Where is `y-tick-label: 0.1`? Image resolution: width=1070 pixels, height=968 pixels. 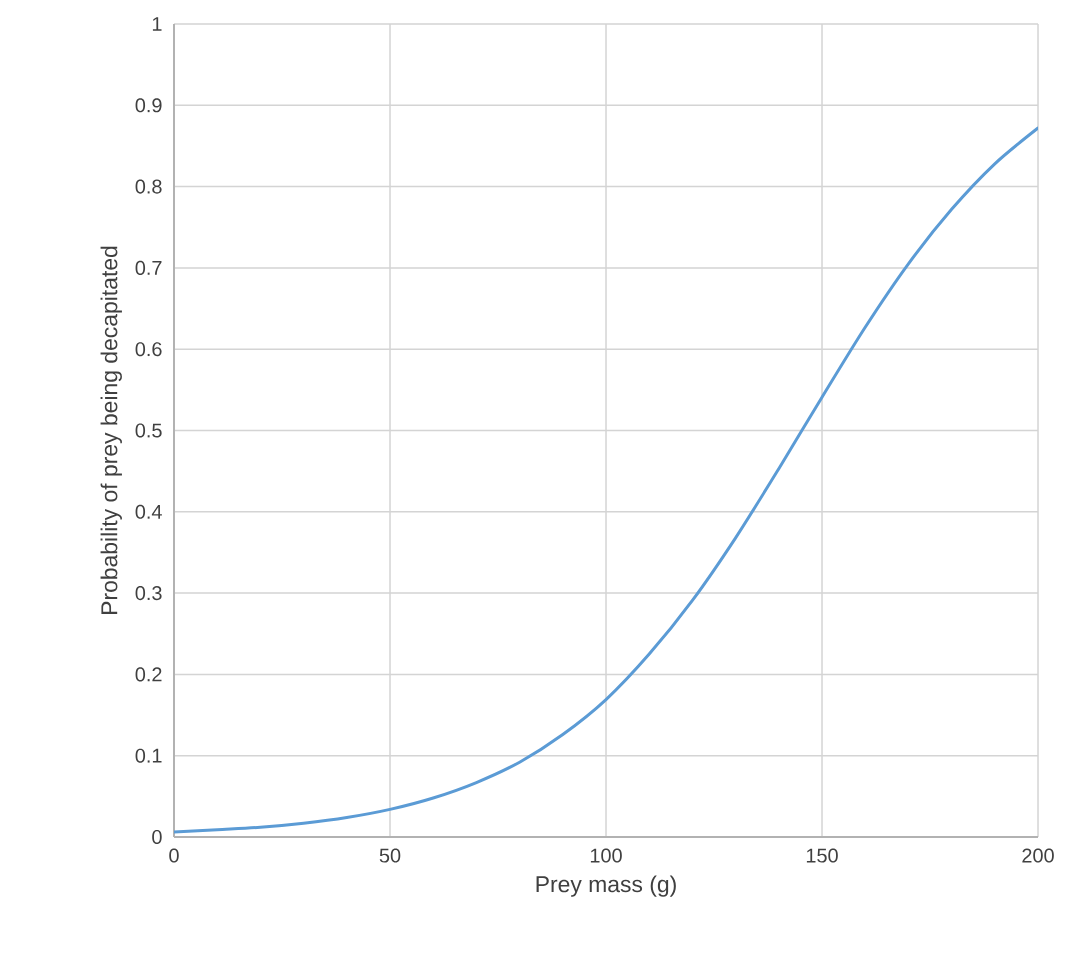 y-tick-label: 0.1 is located at coordinates (148, 755).